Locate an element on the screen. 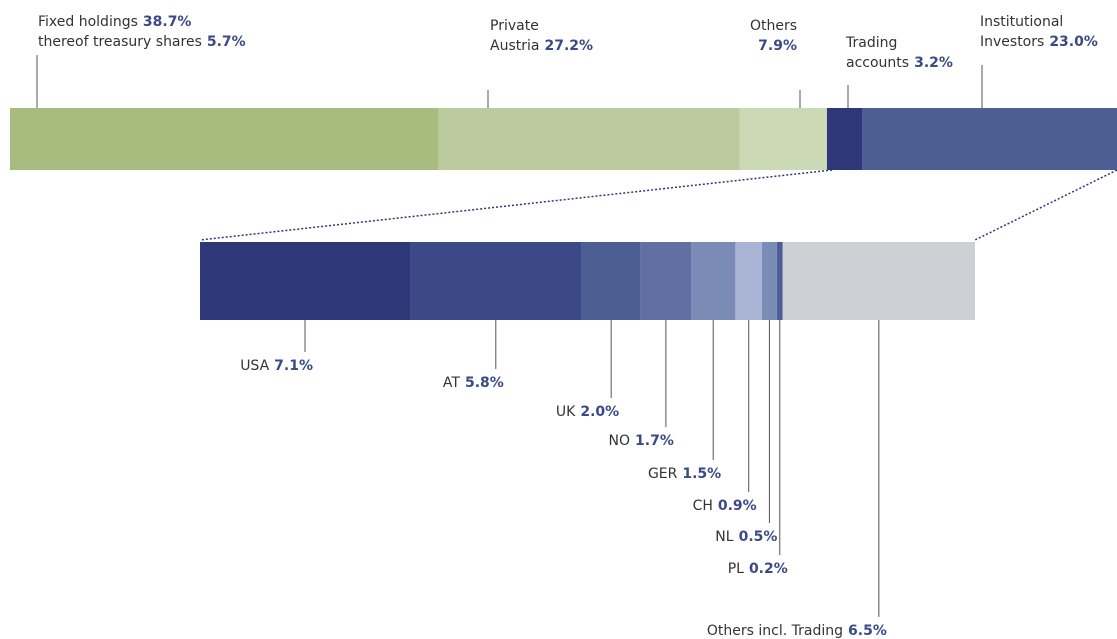 The width and height of the screenshot is (1117, 639). segment-label: Institutional is located at coordinates (1021, 22).